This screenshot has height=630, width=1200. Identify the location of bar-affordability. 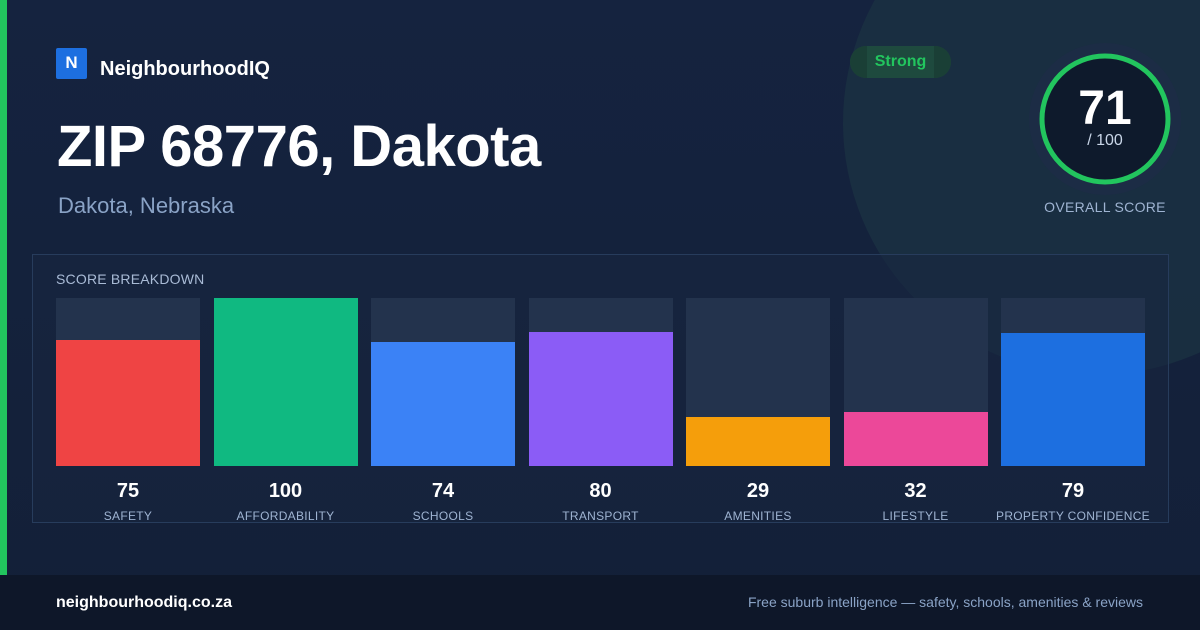
(285, 382).